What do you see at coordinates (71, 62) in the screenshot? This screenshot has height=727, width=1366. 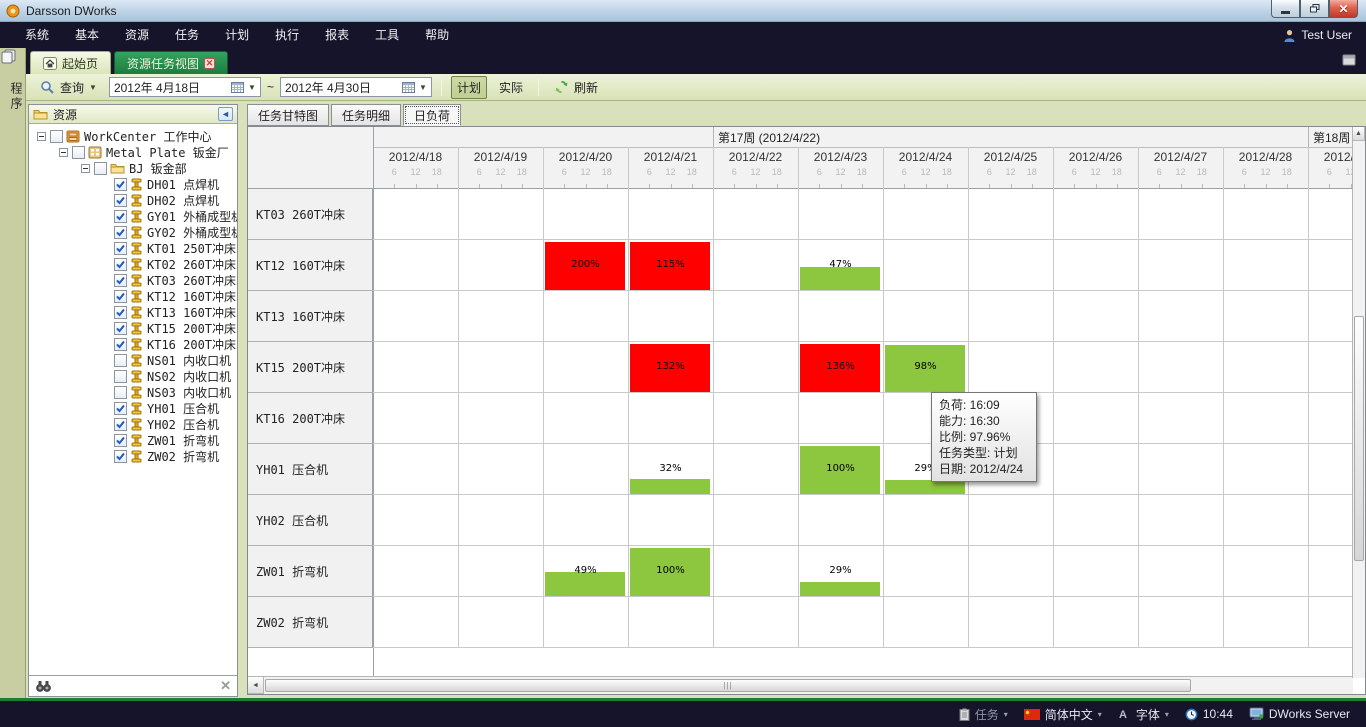 I see `document-tab: 起始页` at bounding box center [71, 62].